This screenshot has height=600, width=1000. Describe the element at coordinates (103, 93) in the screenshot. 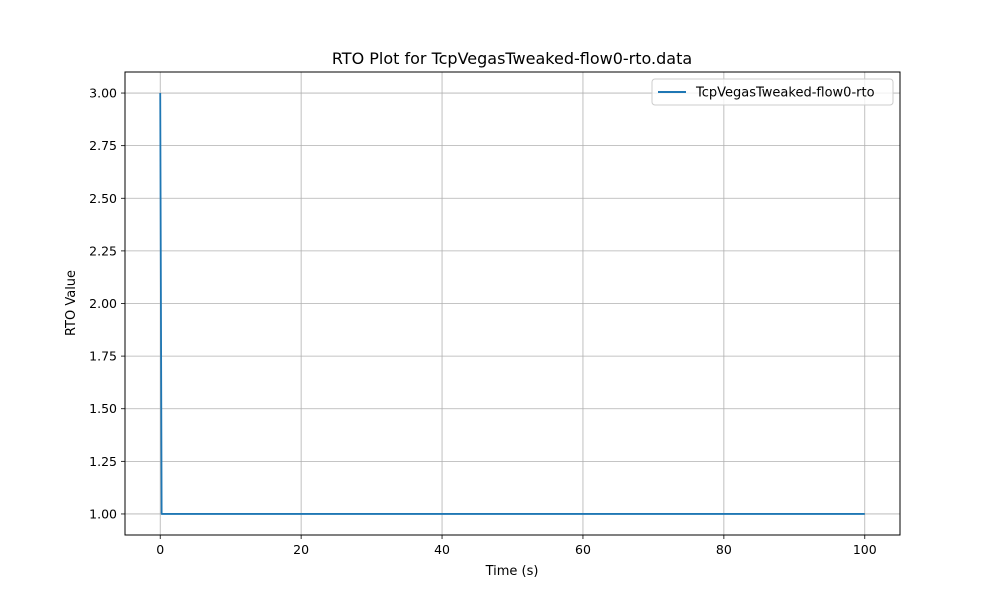

I see `y-tick-label: 3.00` at that location.